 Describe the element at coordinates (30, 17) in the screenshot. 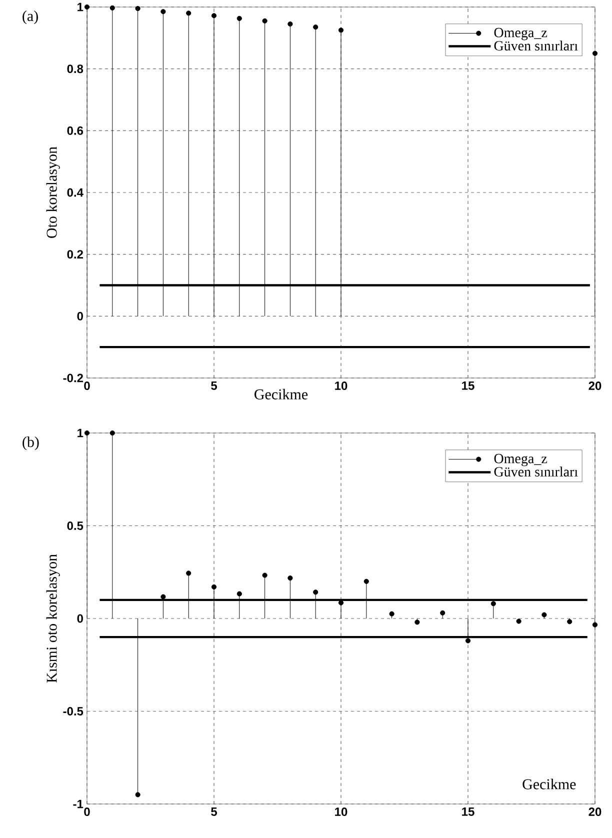

I see `text: (a)` at that location.